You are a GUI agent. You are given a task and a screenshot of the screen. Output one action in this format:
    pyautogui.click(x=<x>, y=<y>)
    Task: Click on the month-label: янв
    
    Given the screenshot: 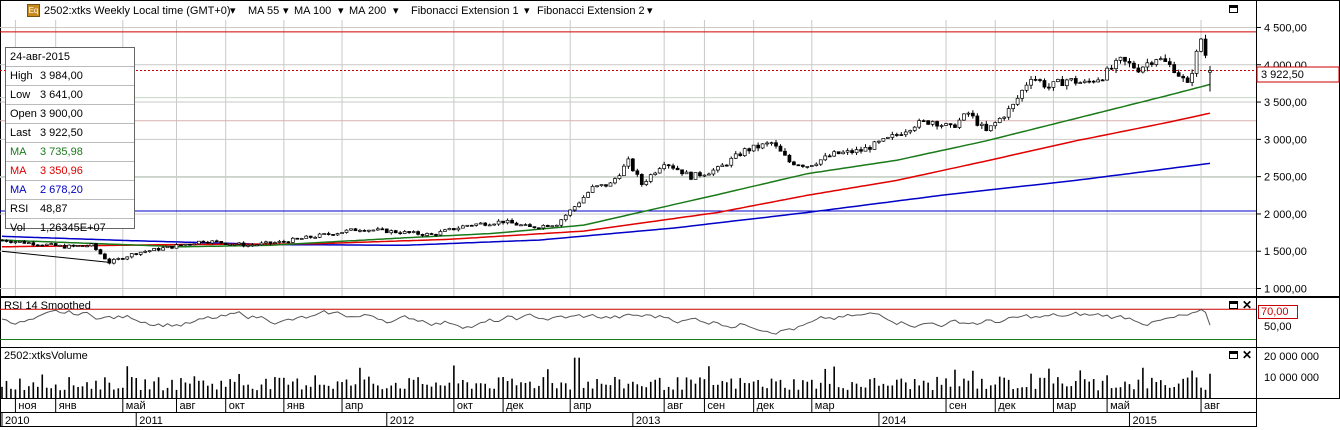 What is the action you would take?
    pyautogui.click(x=296, y=406)
    